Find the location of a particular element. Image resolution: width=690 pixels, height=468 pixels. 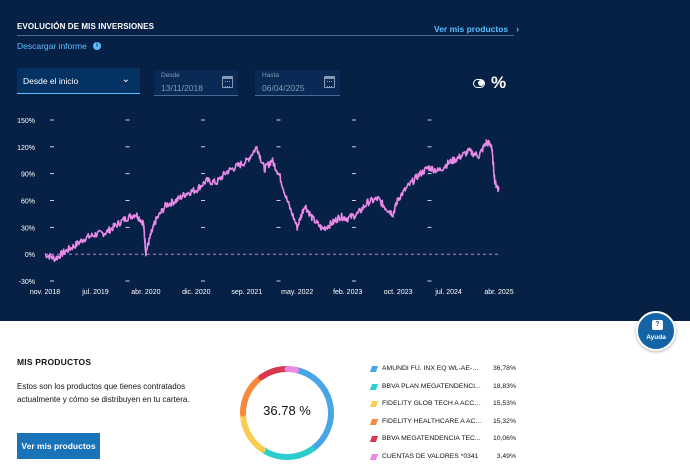

y-tick-label: 0% is located at coordinates (30, 255).